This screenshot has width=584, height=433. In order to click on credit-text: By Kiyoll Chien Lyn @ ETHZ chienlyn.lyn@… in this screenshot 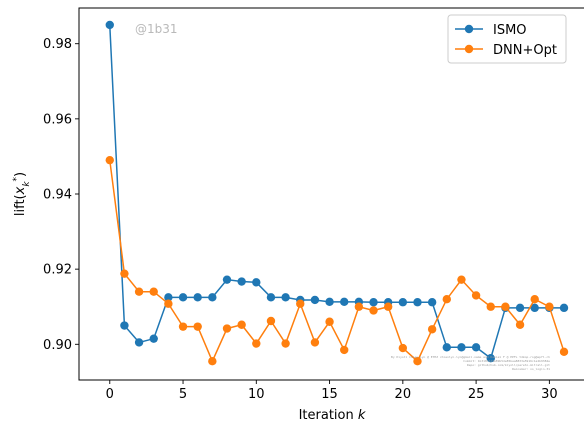, I will do `click(470, 363)`.